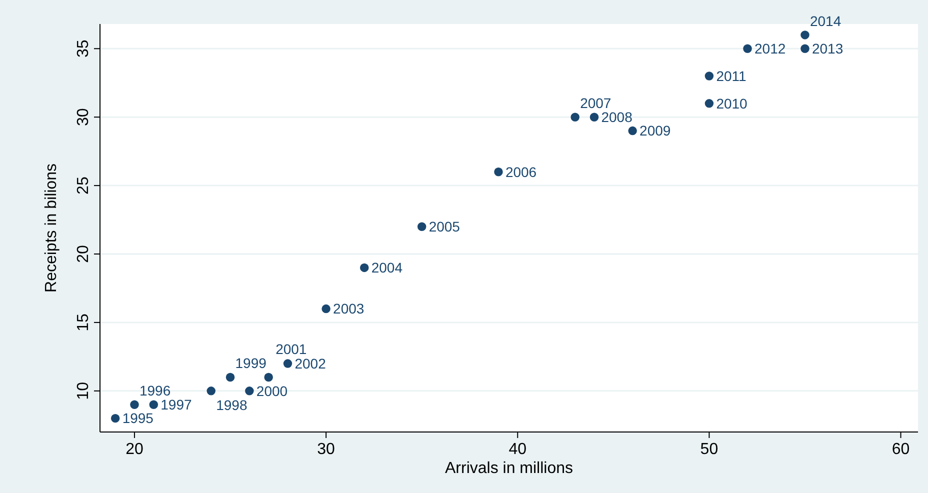 The height and width of the screenshot is (493, 928). Describe the element at coordinates (901, 449) in the screenshot. I see `x-tick-label: 60` at that location.